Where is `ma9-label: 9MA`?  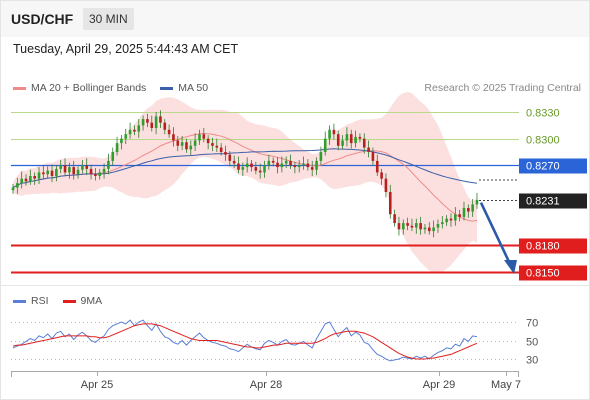 ma9-label: 9MA is located at coordinates (91, 301).